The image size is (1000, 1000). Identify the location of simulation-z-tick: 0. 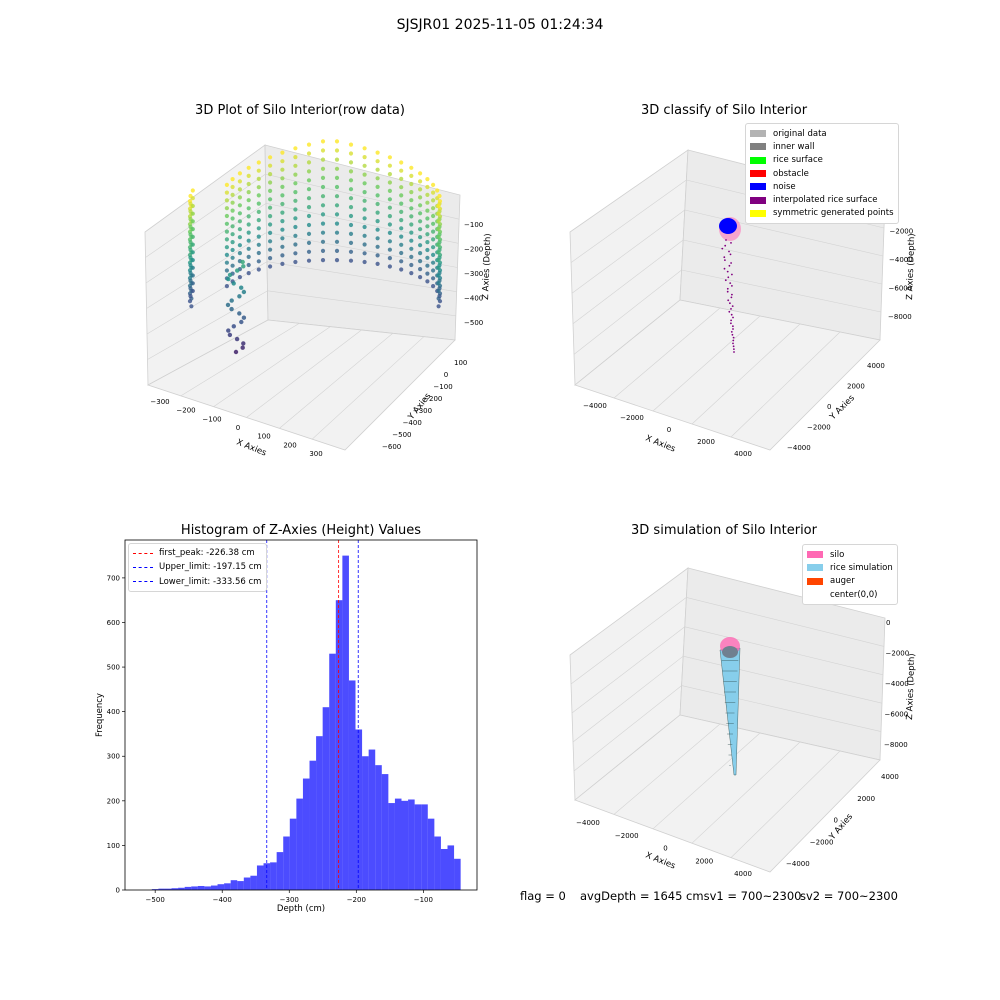
(888, 623).